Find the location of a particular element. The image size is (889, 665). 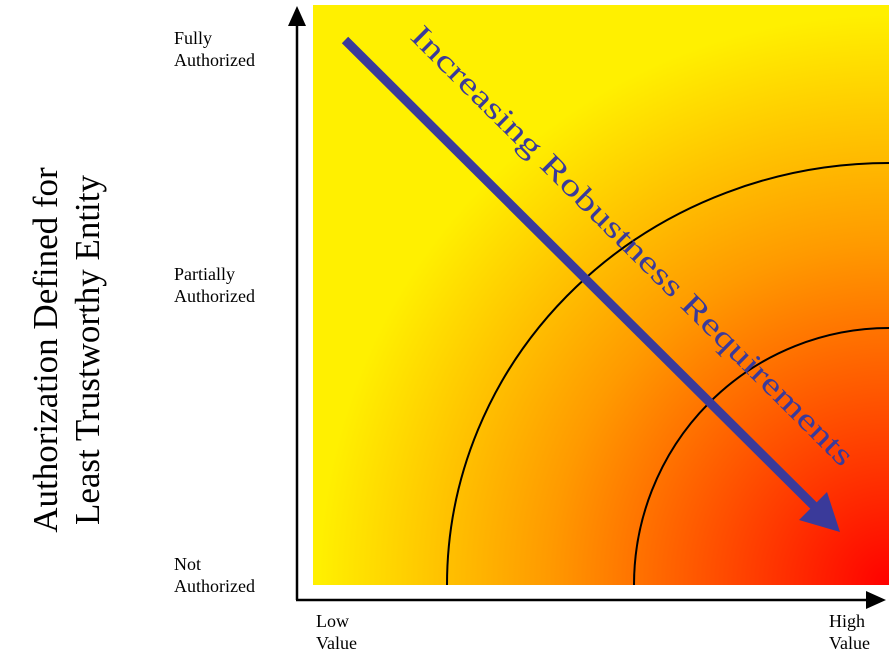

x-tick-high-value: High Value is located at coordinates (849, 632).